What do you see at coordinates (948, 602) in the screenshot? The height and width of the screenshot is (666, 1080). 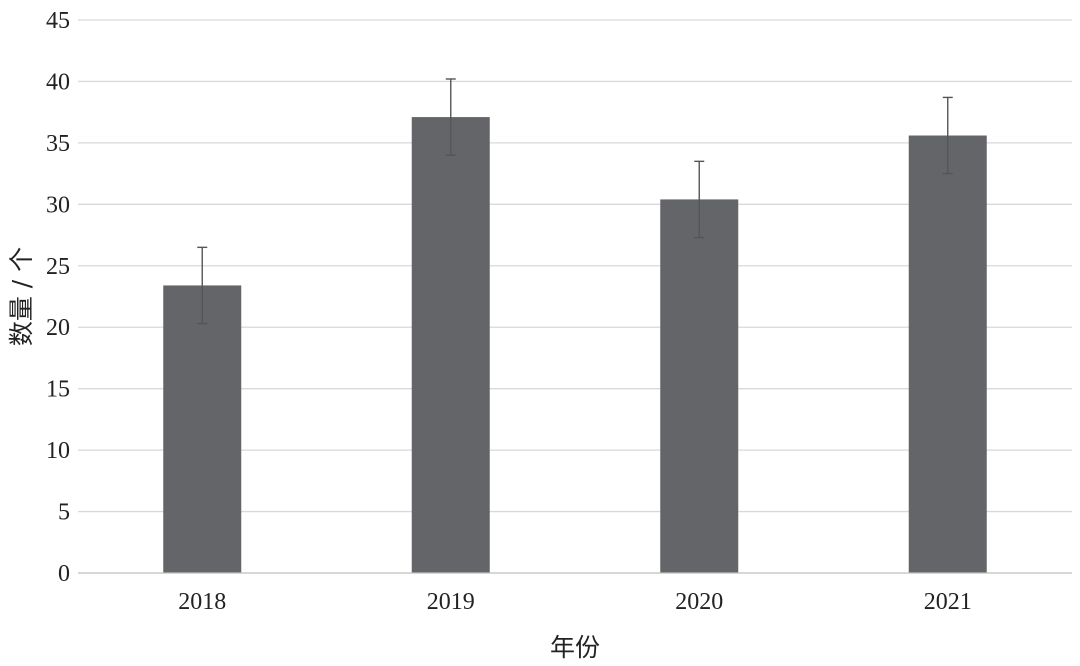 I see `x-tick-label: 2021` at bounding box center [948, 602].